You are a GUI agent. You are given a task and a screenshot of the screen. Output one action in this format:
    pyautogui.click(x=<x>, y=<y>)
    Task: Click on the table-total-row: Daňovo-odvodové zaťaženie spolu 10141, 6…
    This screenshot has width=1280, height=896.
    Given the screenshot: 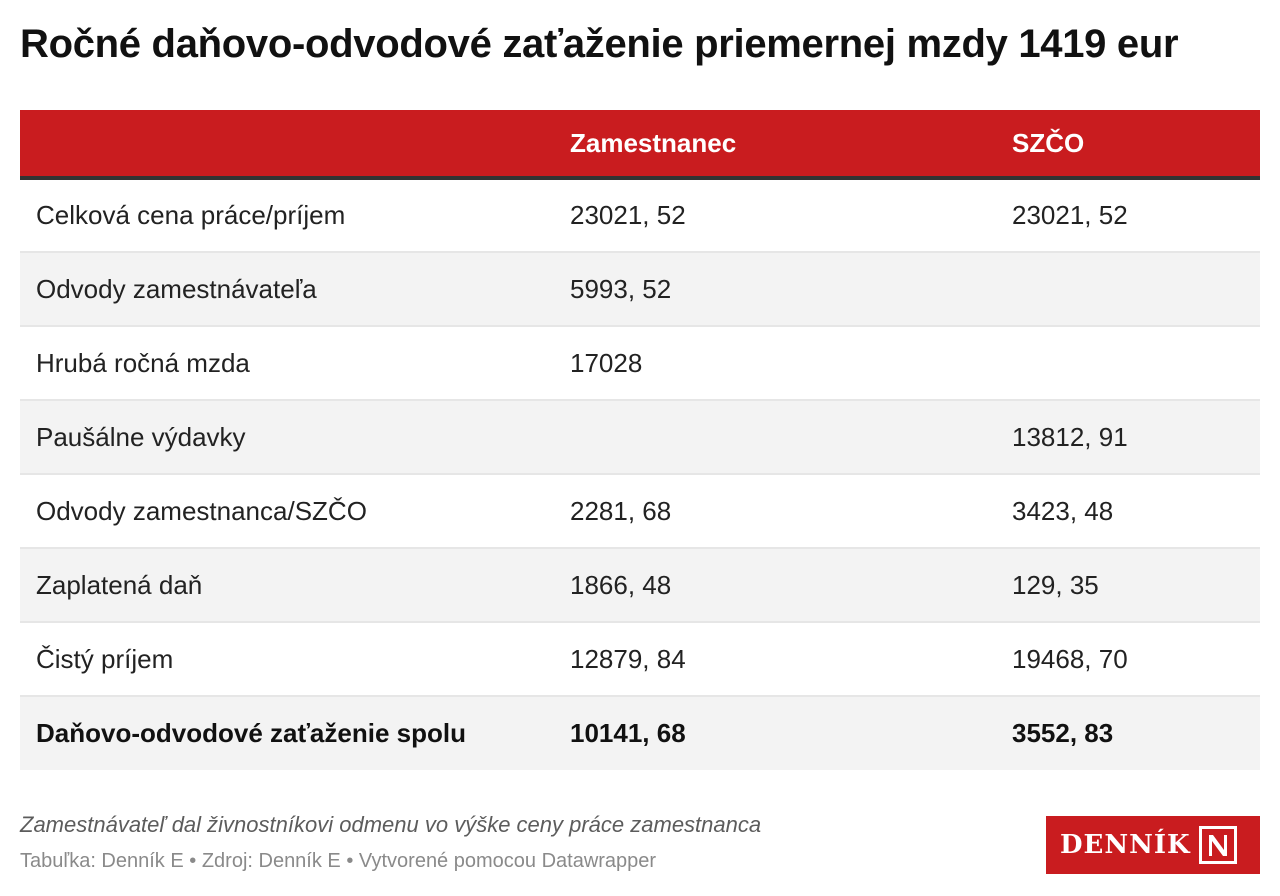 What is the action you would take?
    pyautogui.click(x=640, y=733)
    